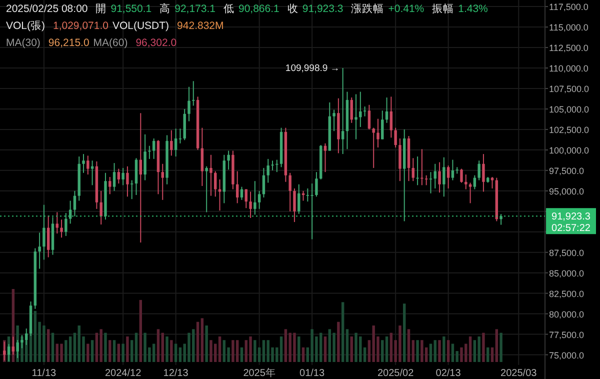  What do you see at coordinates (110, 43) in the screenshot?
I see `annotation: MA(60)` at bounding box center [110, 43].